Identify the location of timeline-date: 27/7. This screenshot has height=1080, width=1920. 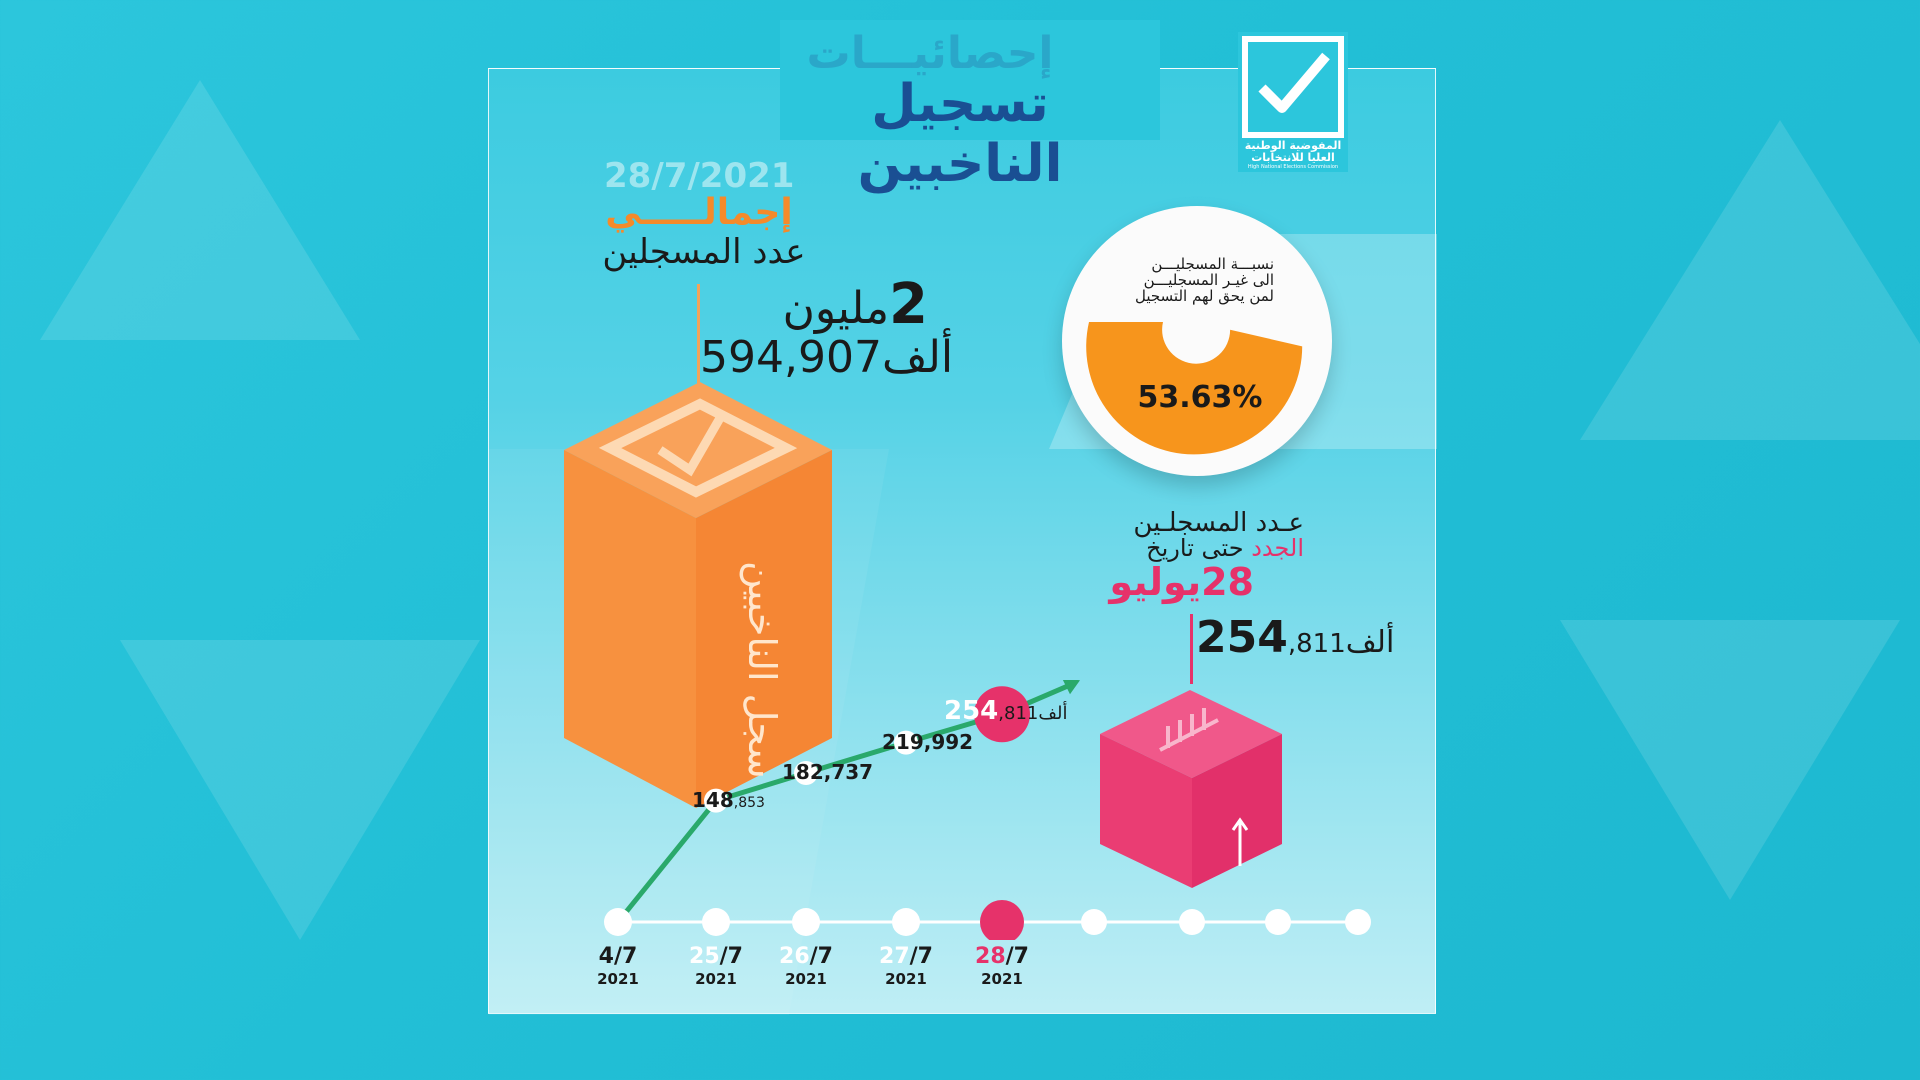
(906, 956).